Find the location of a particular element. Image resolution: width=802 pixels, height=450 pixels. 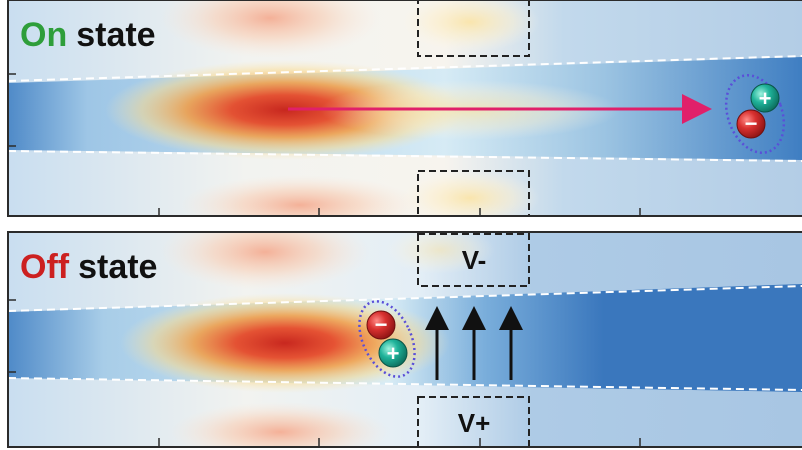

on-exciton-ring is located at coordinates (755, 114).